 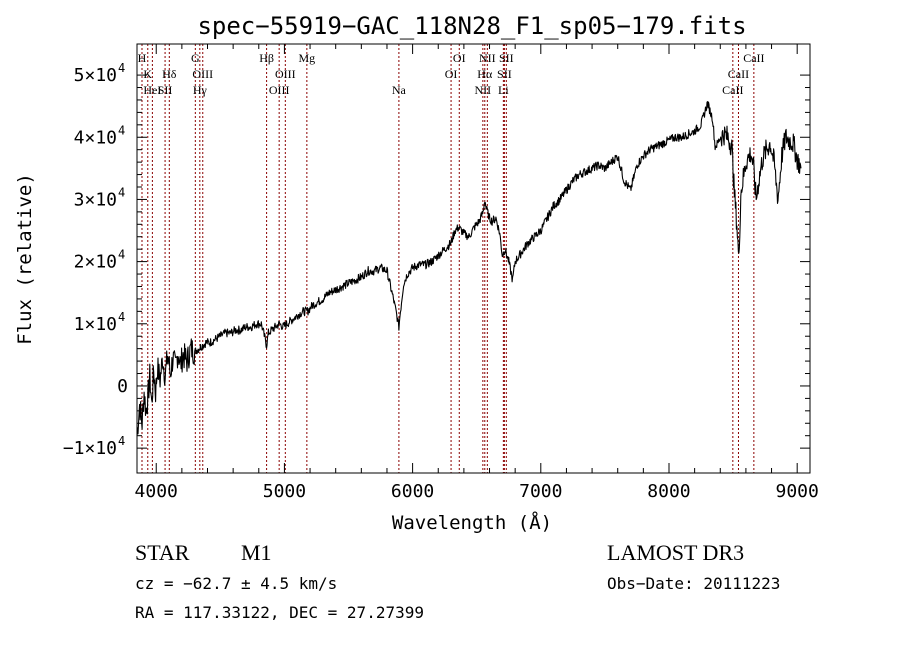 What do you see at coordinates (142, 58) in the screenshot?
I see `line-marker-label: H` at bounding box center [142, 58].